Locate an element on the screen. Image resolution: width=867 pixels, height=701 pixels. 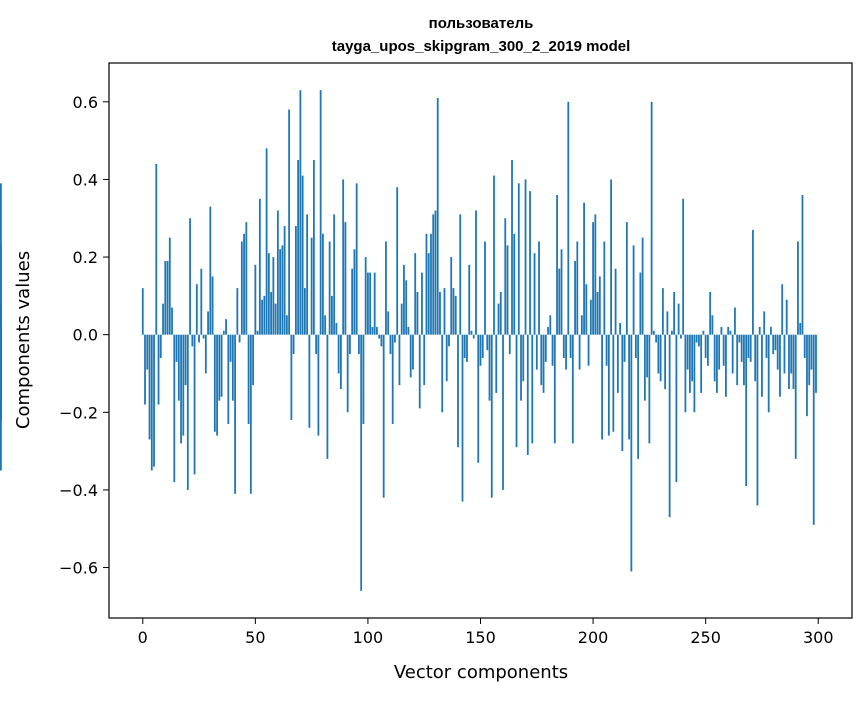
x-axis-label: Vector components is located at coordinates (481, 672).